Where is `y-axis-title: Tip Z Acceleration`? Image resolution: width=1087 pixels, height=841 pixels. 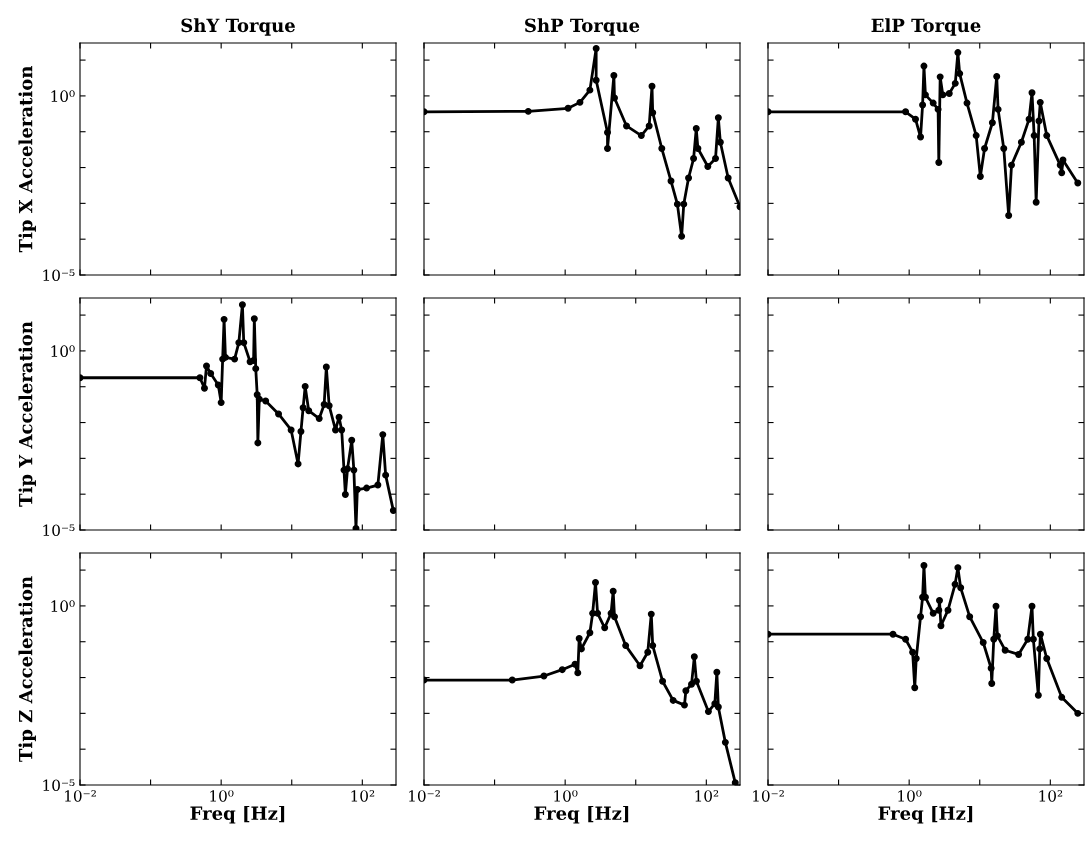
y-axis-title: Tip Z Acceleration is located at coordinates (27, 669).